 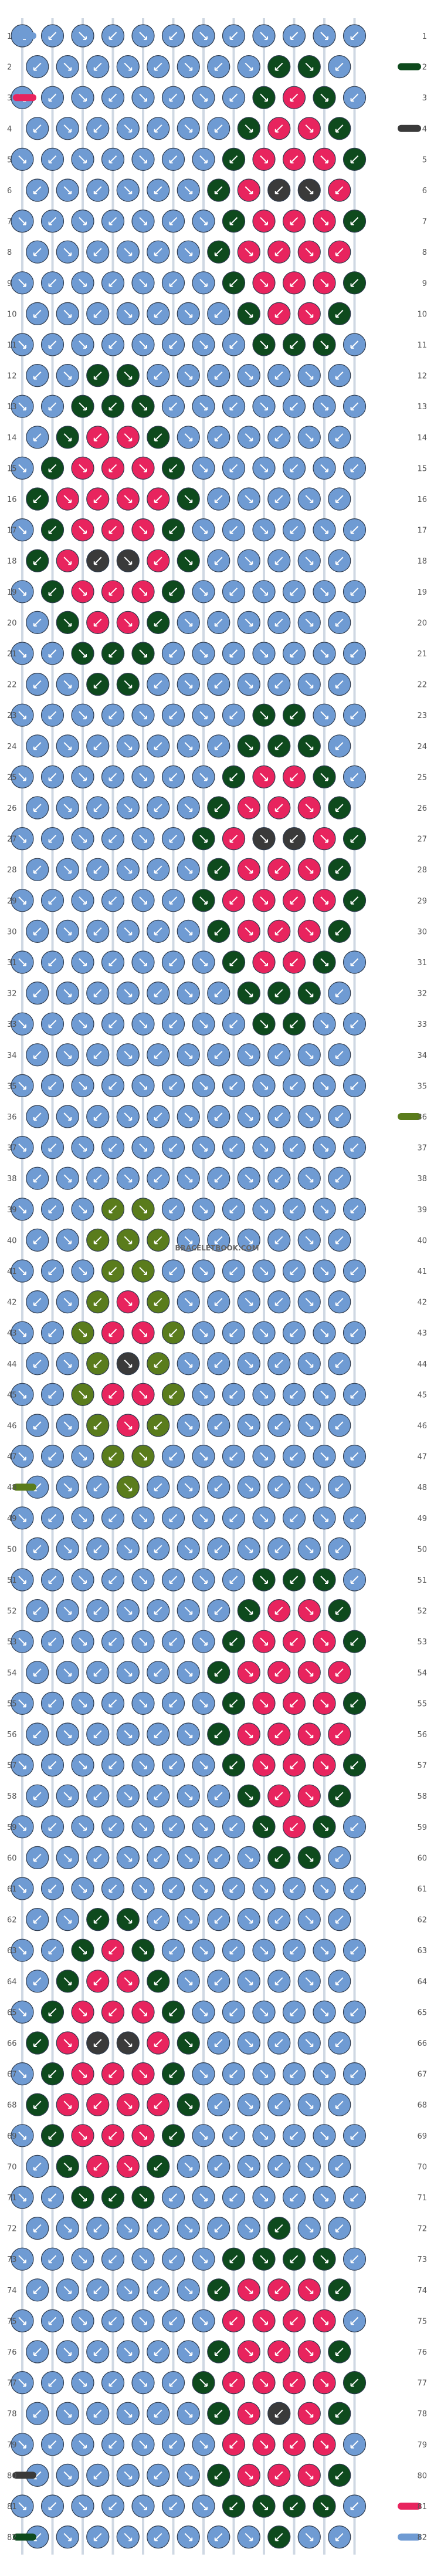 I want to click on strand-tail-right, so click(x=409, y=66).